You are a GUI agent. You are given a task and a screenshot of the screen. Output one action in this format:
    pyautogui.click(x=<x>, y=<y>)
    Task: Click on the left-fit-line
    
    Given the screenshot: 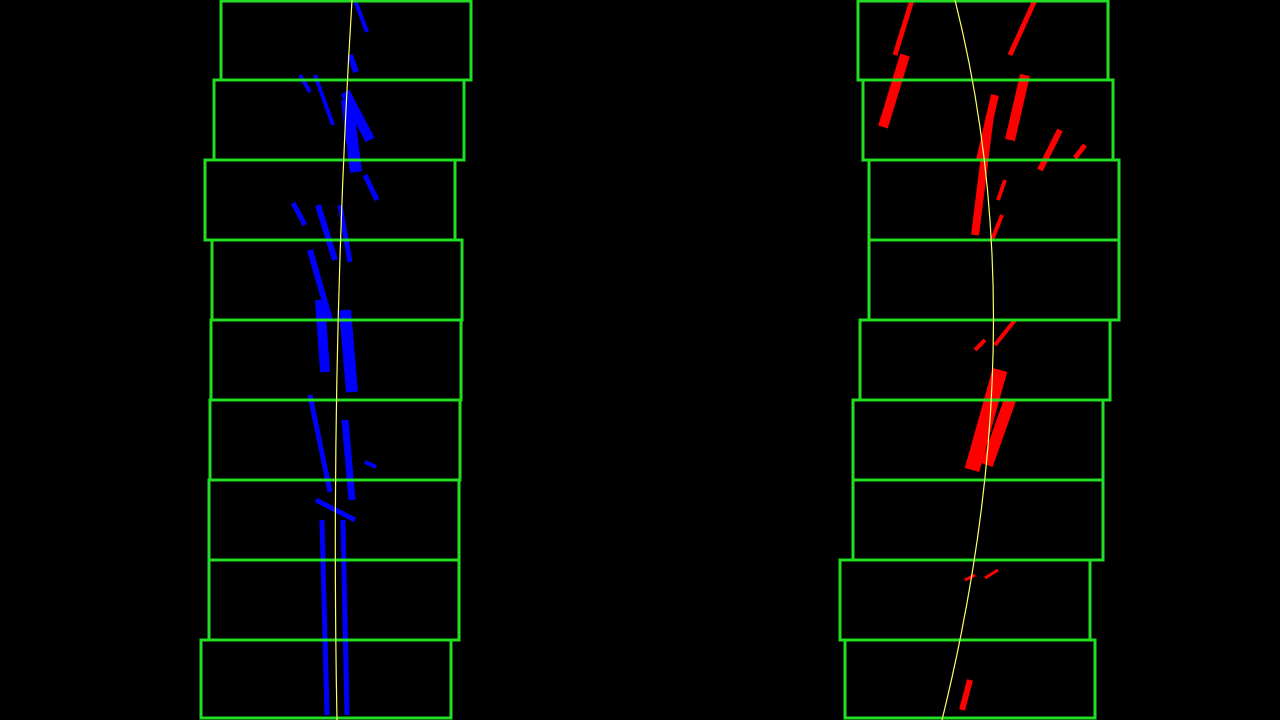 What is the action you would take?
    pyautogui.click(x=343, y=360)
    